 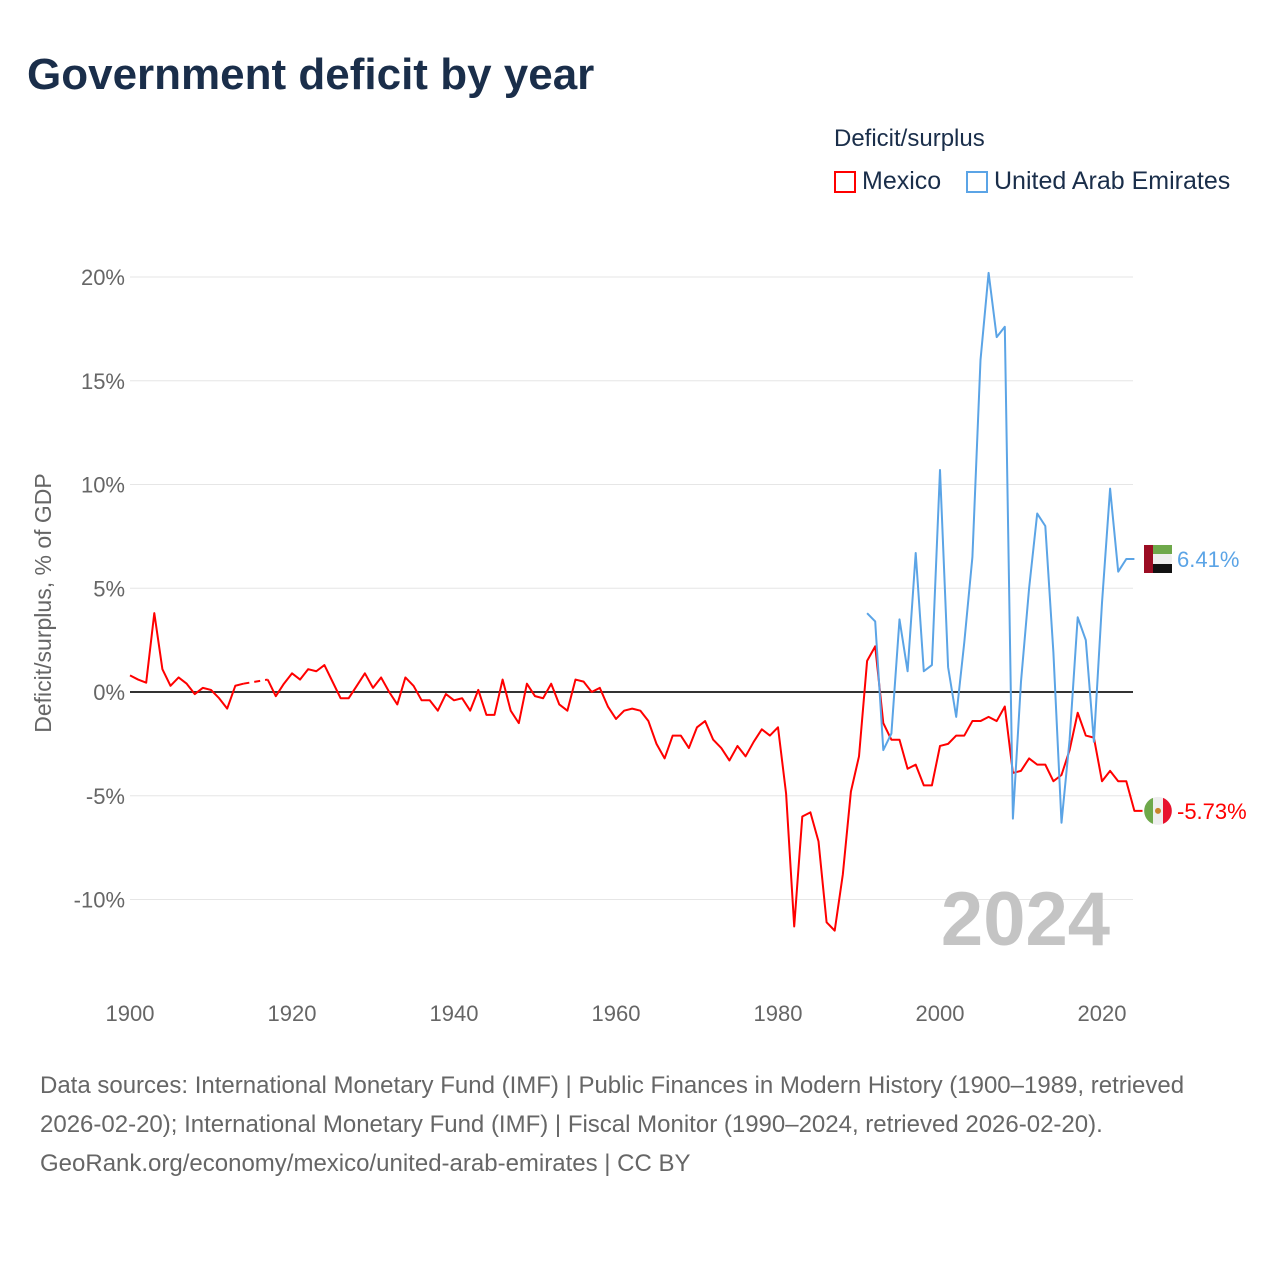 I want to click on x-tick-label: 1960, so click(x=616, y=1013).